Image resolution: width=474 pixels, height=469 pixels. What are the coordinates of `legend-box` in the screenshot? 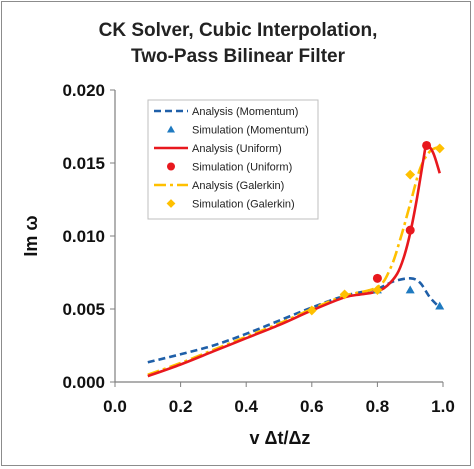 It's located at (233, 159).